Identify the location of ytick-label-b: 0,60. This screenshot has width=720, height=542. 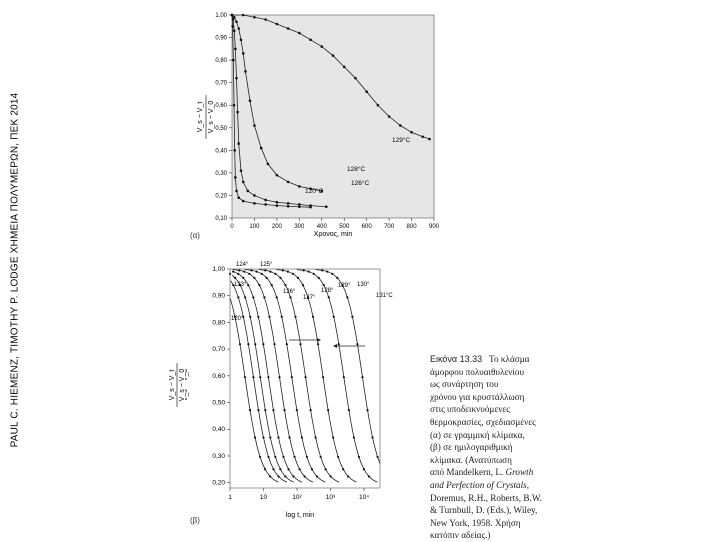
(218, 376).